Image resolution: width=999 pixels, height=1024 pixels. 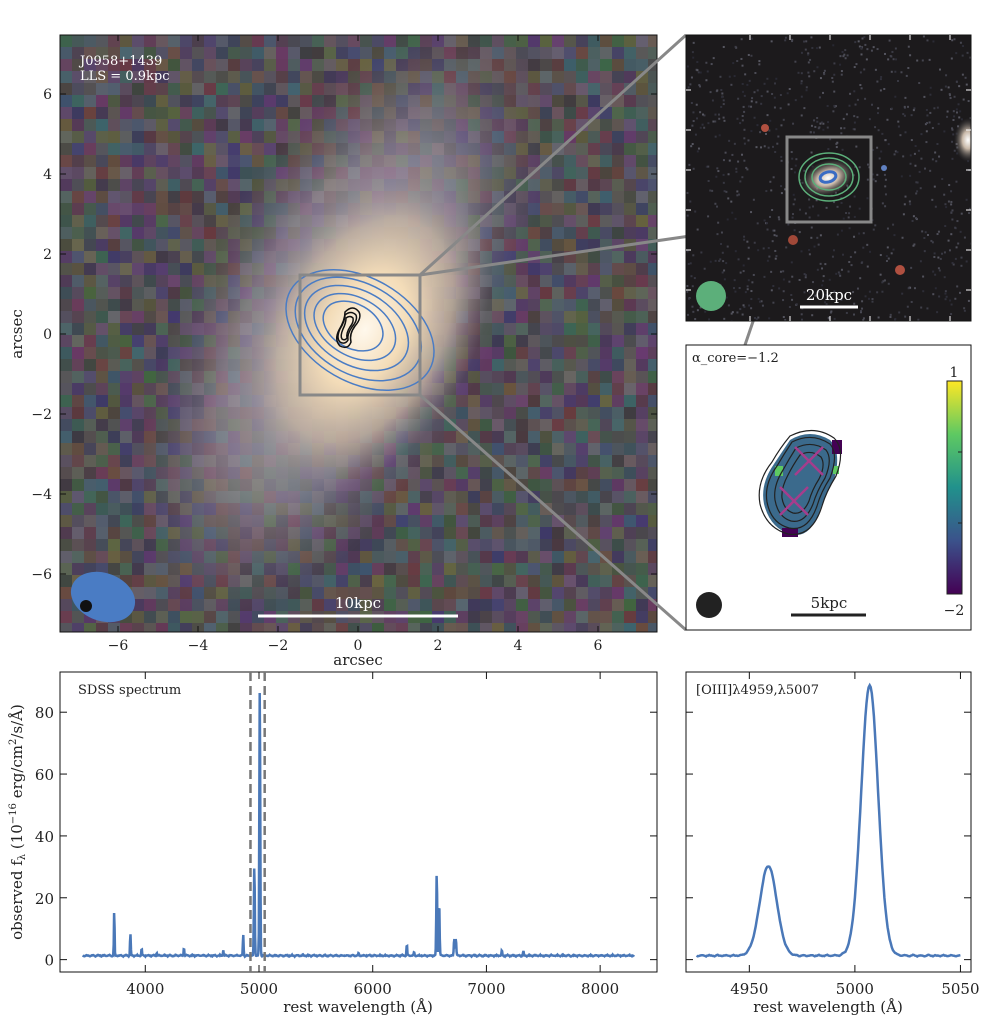 I want to click on x-tick-label: 4950, so click(x=749, y=989).